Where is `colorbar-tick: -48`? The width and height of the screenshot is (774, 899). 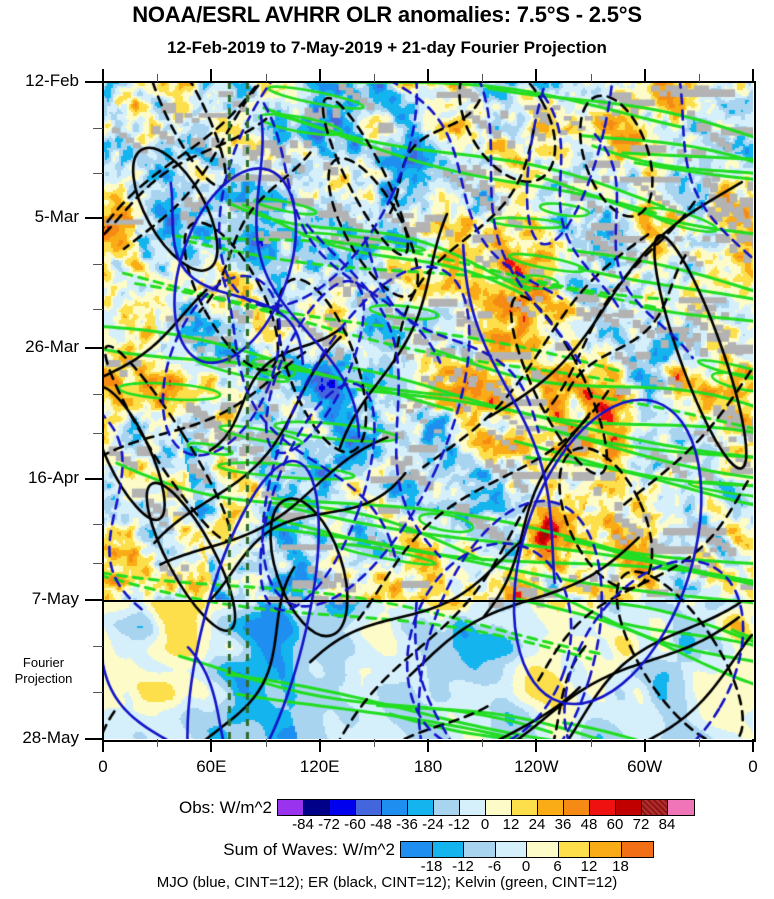
colorbar-tick: -48 is located at coordinates (381, 824).